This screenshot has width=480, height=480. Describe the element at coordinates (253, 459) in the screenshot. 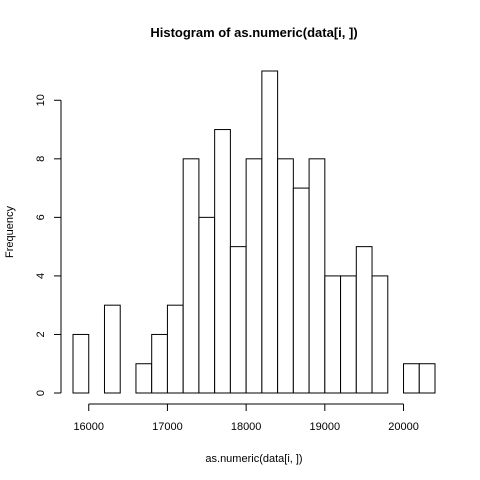

I see `x-axis-label: as.numeric(data[i, ])` at that location.